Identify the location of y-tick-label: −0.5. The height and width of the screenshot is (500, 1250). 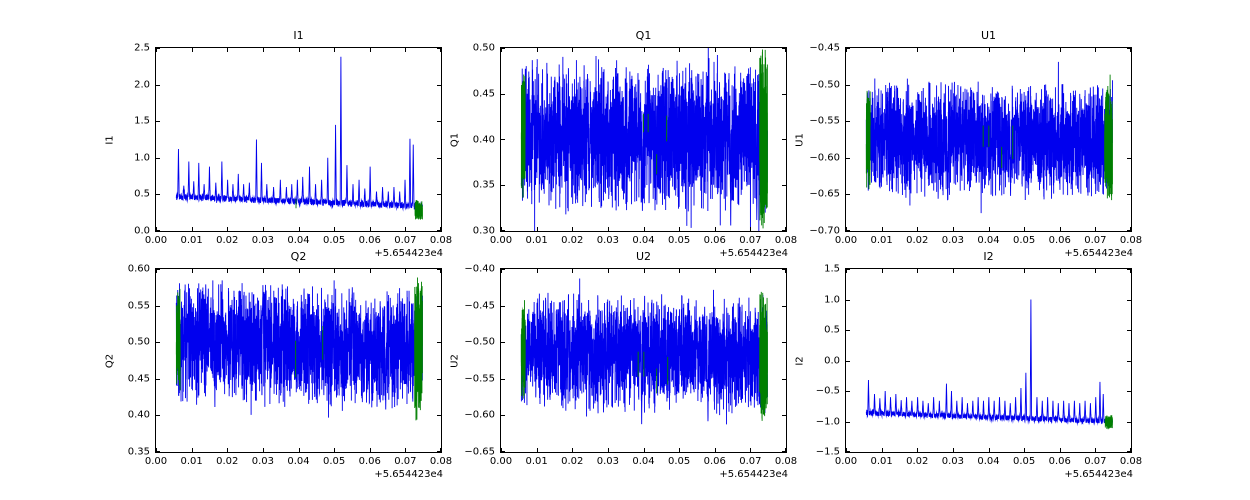
(827, 391).